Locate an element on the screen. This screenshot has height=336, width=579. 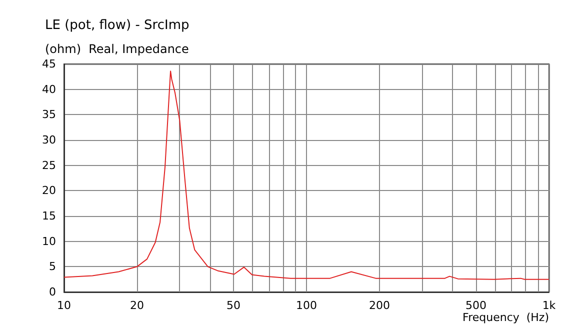
y-tick-label: 35 is located at coordinates (49, 115).